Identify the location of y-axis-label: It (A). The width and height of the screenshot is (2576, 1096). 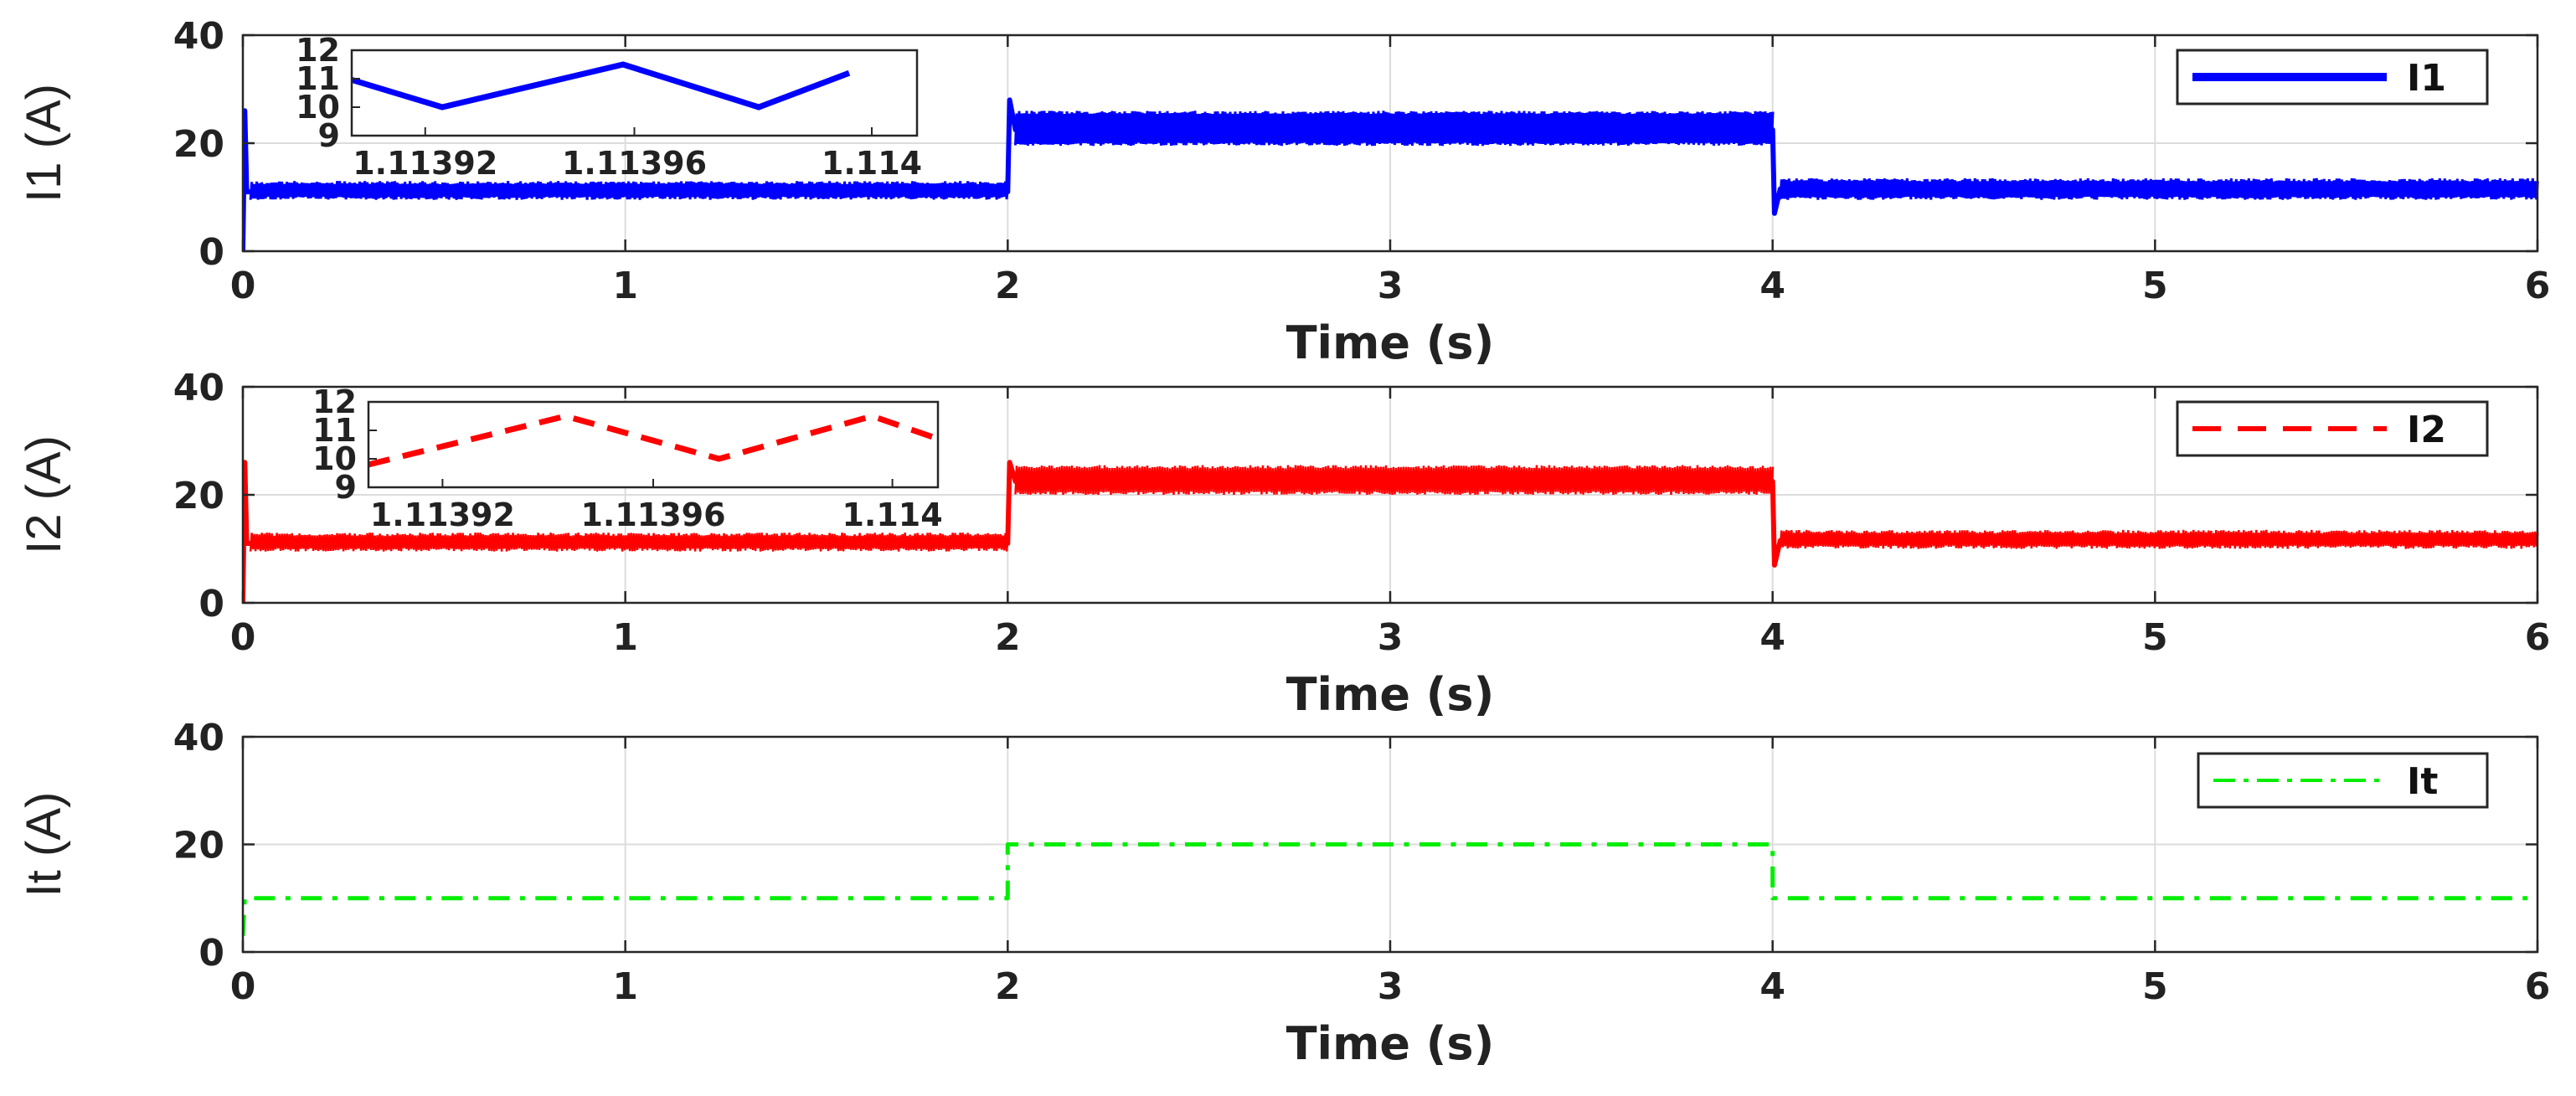
(44, 845).